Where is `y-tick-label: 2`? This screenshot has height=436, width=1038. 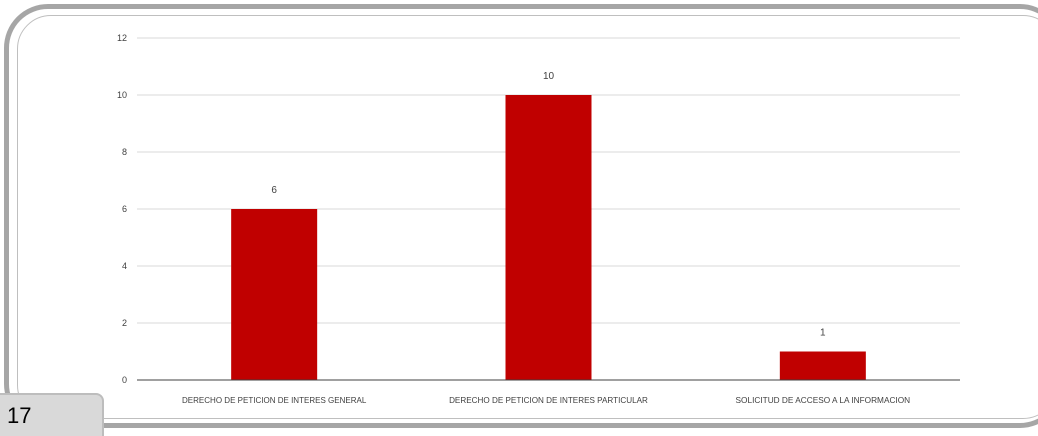 y-tick-label: 2 is located at coordinates (124, 323).